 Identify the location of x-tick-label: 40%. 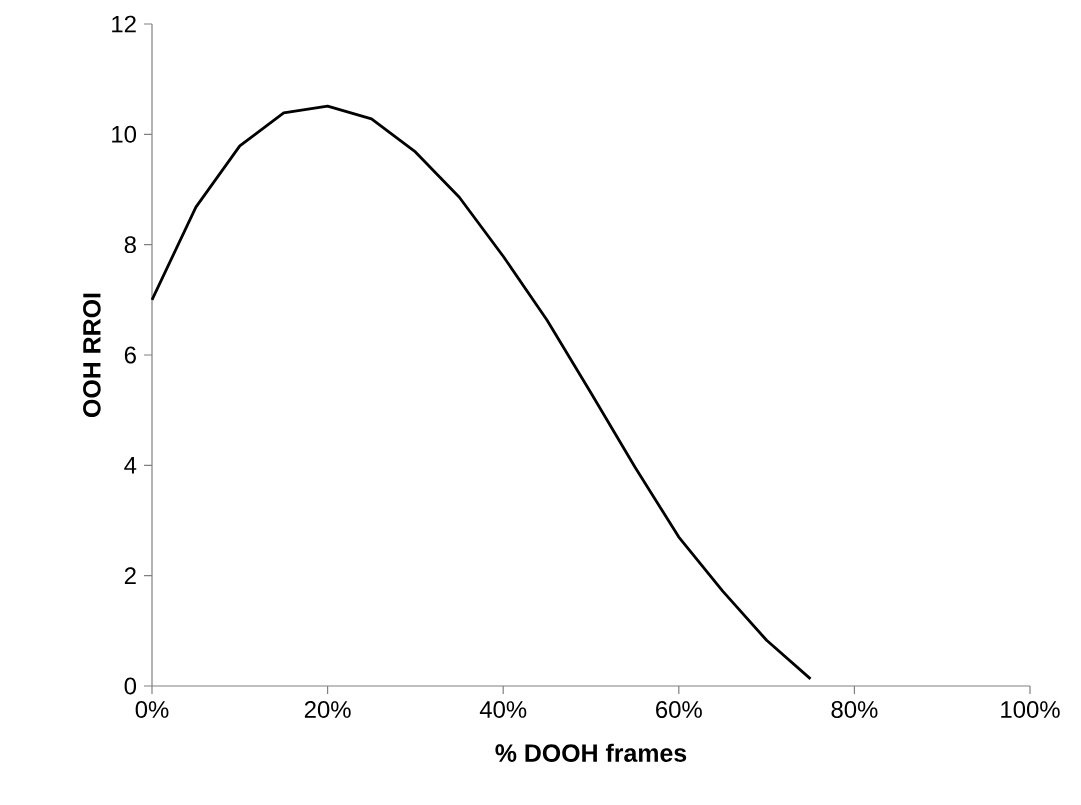
(503, 709).